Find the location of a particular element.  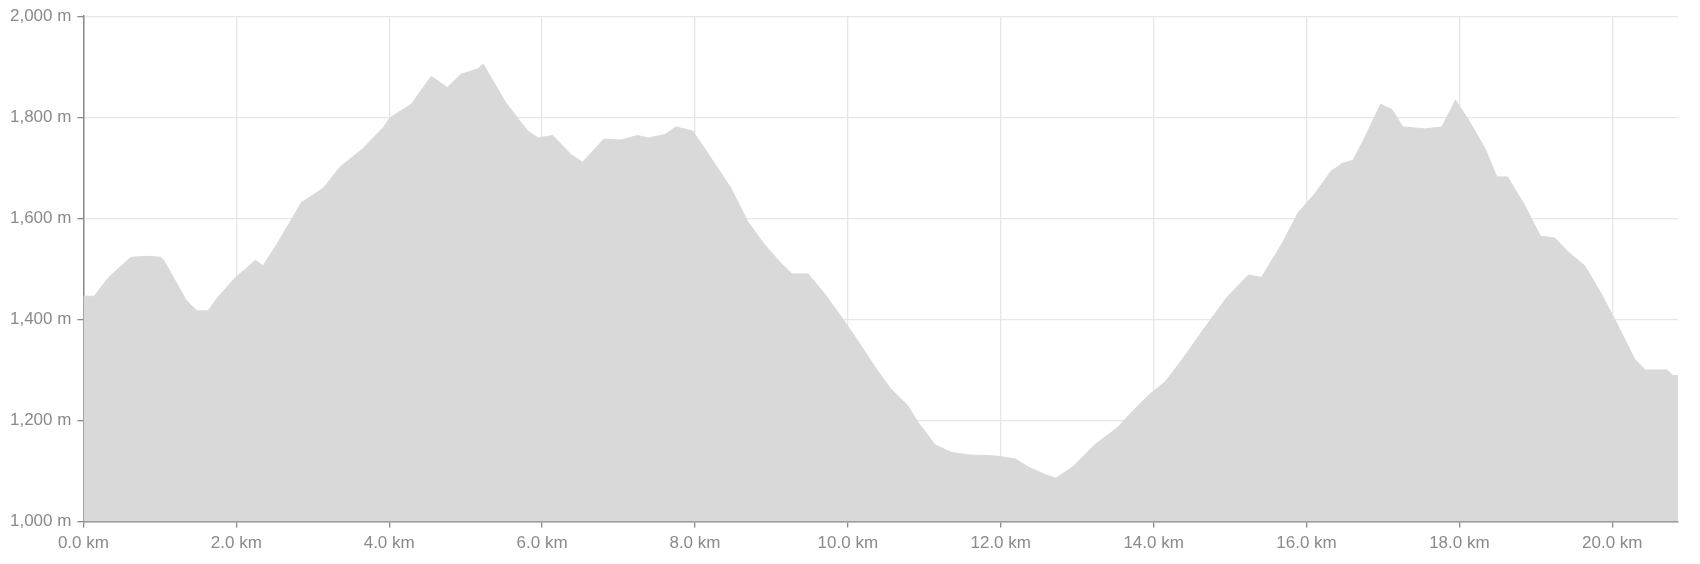

x-tick-label: 4.0 km is located at coordinates (389, 543).